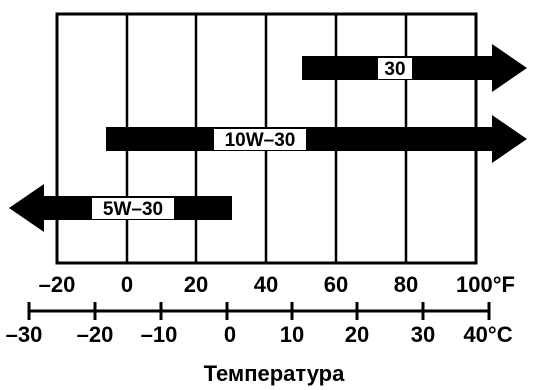  I want to click on celsius-tick-label: 10, so click(292, 334).